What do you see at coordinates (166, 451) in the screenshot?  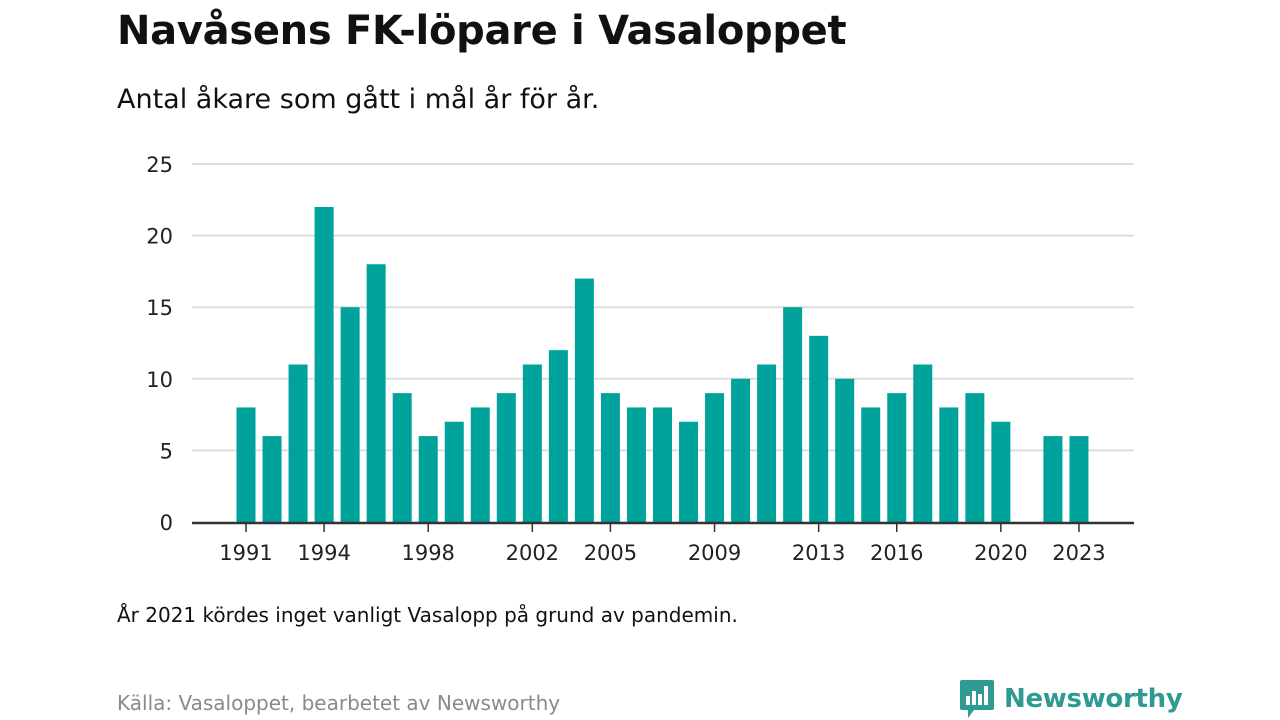 I see `y-tick-label: 5` at bounding box center [166, 451].